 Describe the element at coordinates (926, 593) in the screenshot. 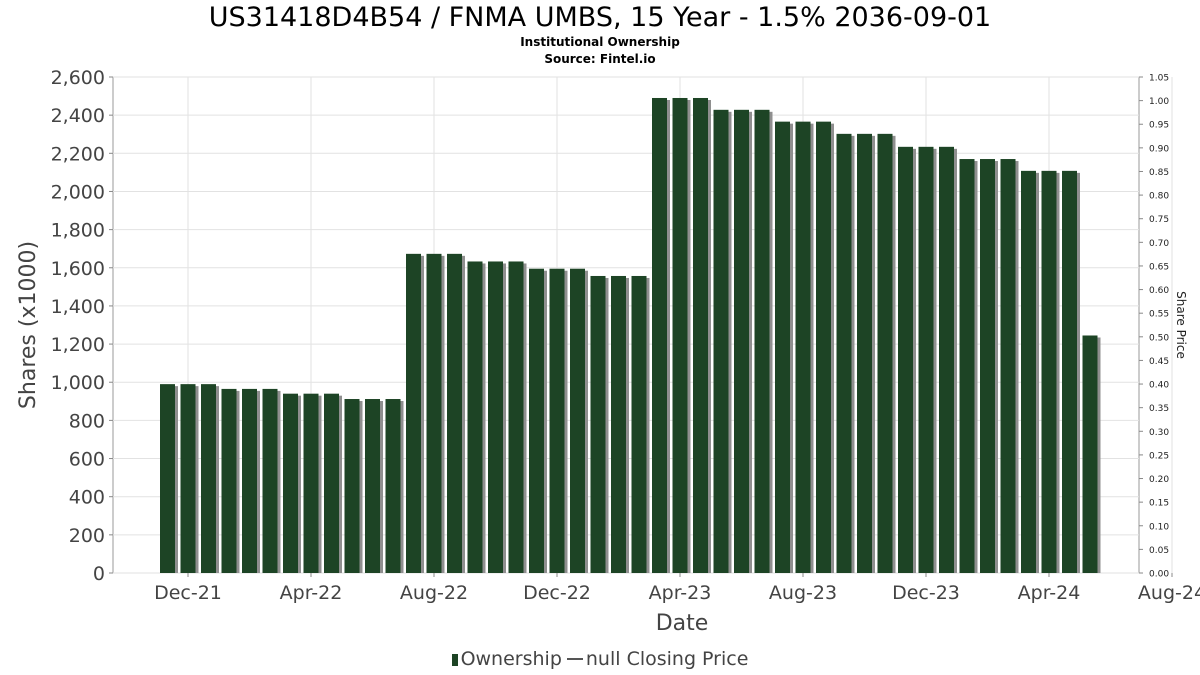

I see `x-tick-label: Dec-23` at that location.